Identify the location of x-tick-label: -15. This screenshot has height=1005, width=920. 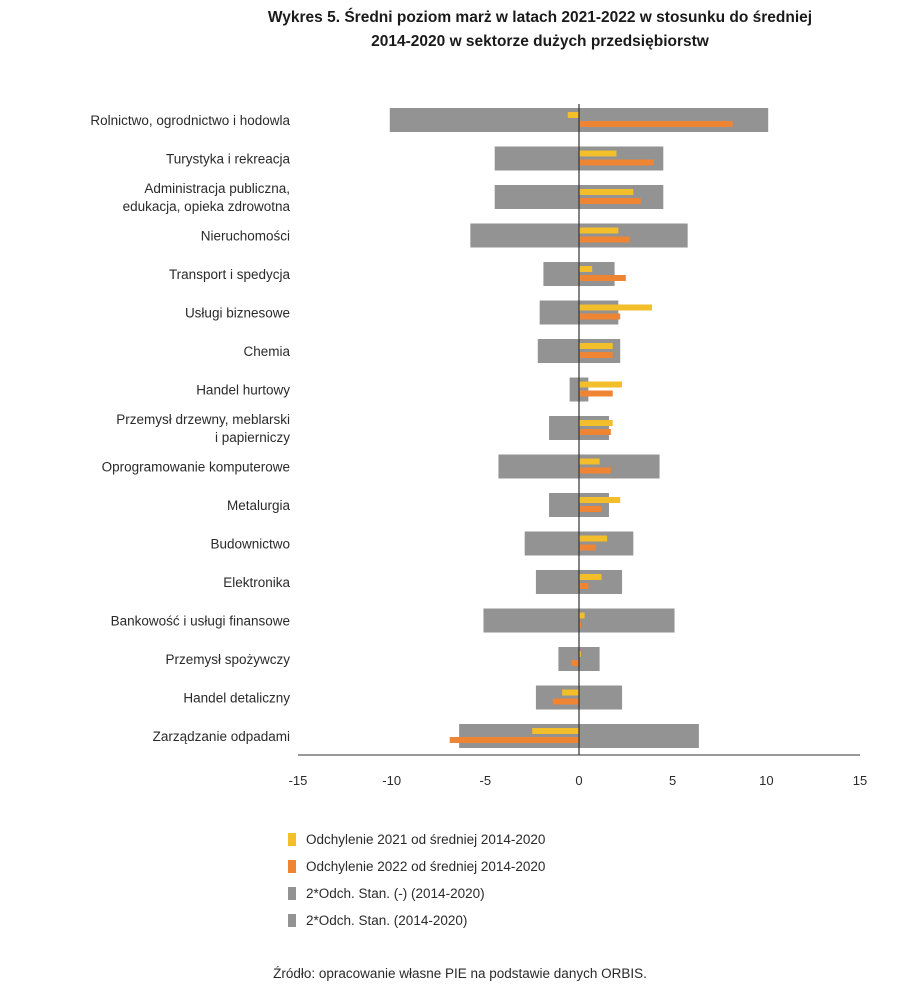
(298, 780).